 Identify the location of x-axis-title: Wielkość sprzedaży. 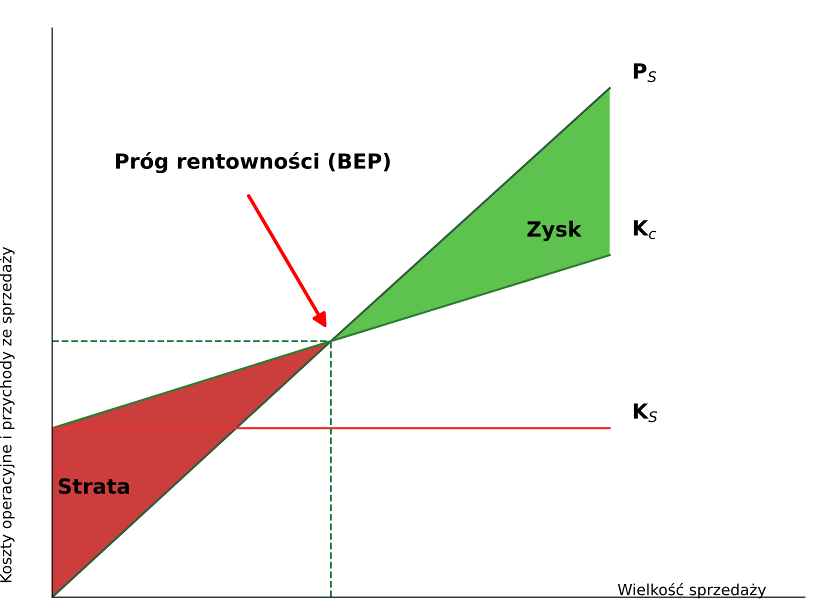
(692, 590).